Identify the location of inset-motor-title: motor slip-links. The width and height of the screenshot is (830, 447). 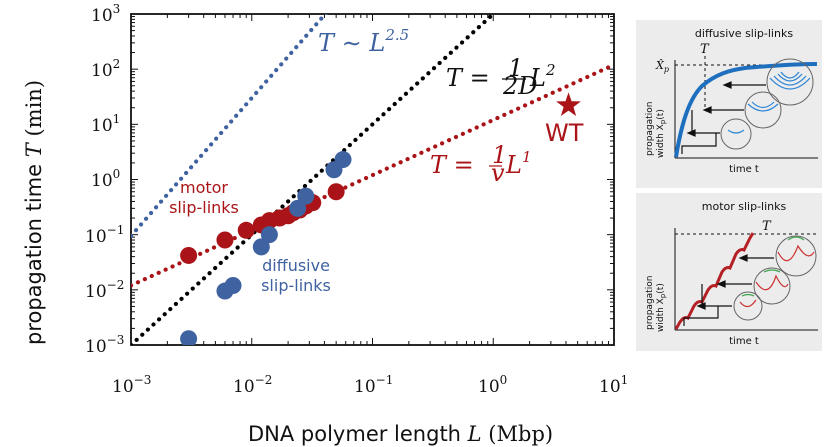
(744, 206).